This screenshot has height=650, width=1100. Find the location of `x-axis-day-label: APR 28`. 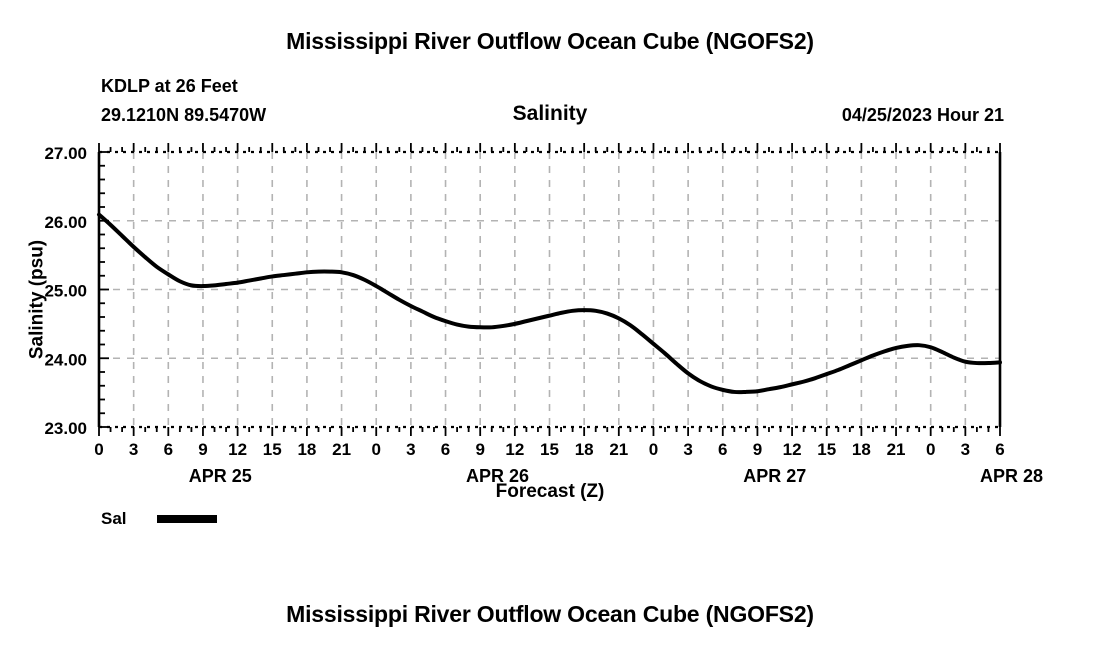

x-axis-day-label: APR 28 is located at coordinates (1011, 476).